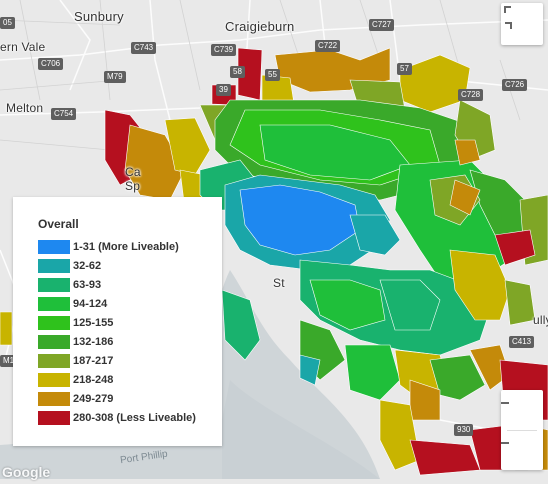 The image size is (548, 484). I want to click on zoom-divider, so click(522, 430).